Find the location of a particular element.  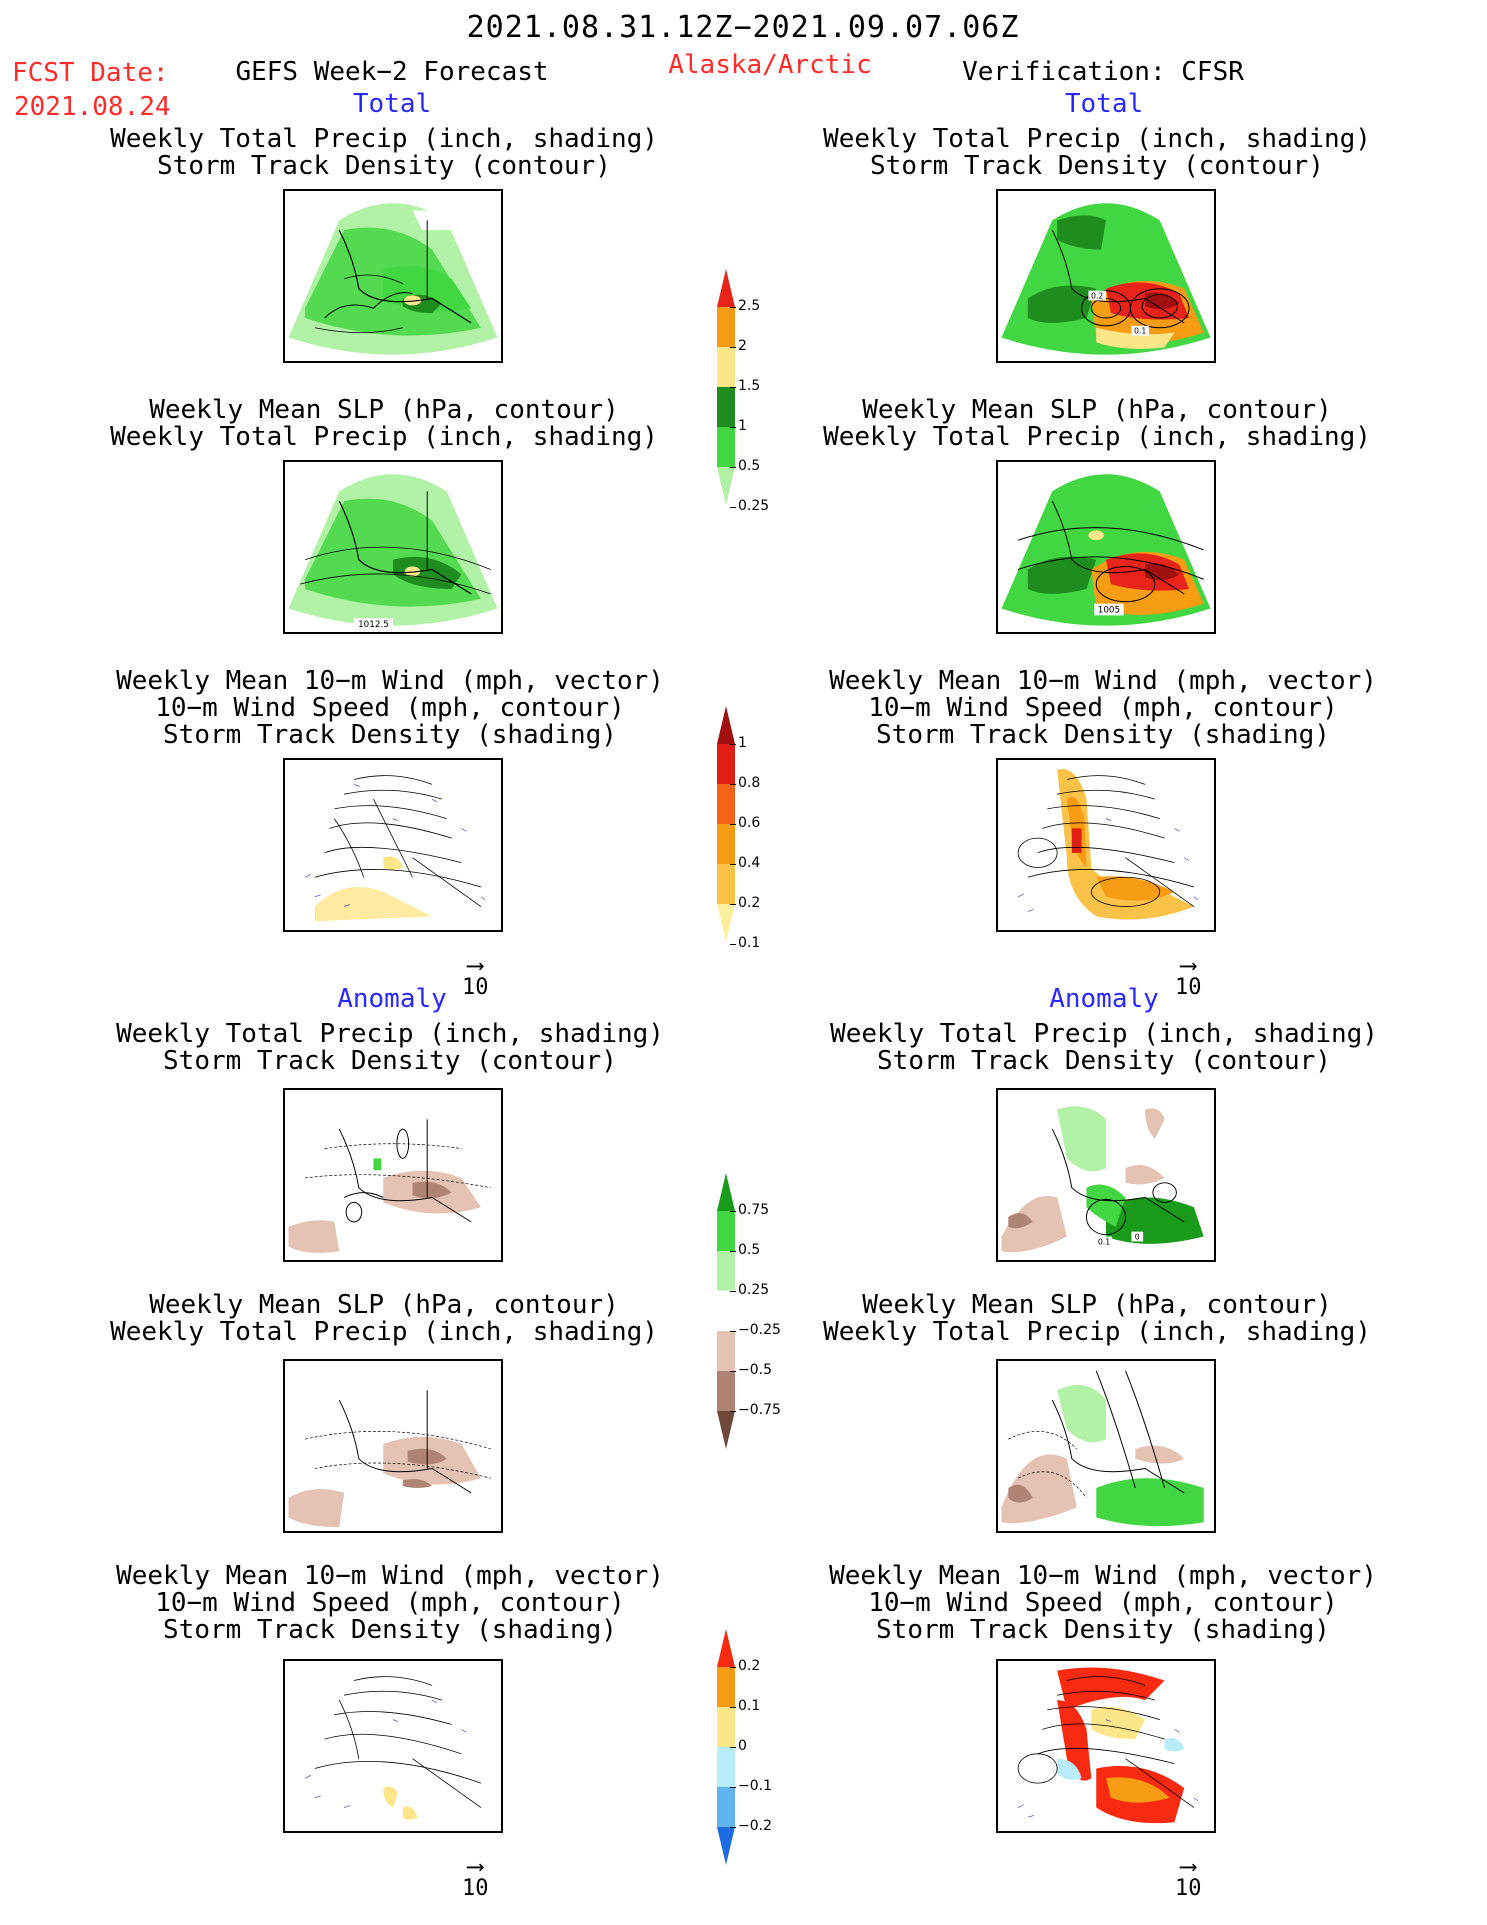

precip_anom-tick-label-0: 0.75 is located at coordinates (754, 1210).